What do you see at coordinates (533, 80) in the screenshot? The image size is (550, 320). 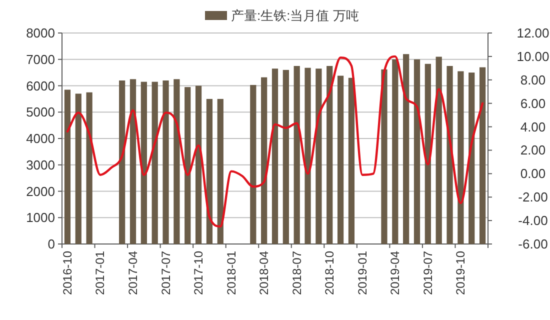 I see `y2-tick-label: 8.00` at bounding box center [533, 80].